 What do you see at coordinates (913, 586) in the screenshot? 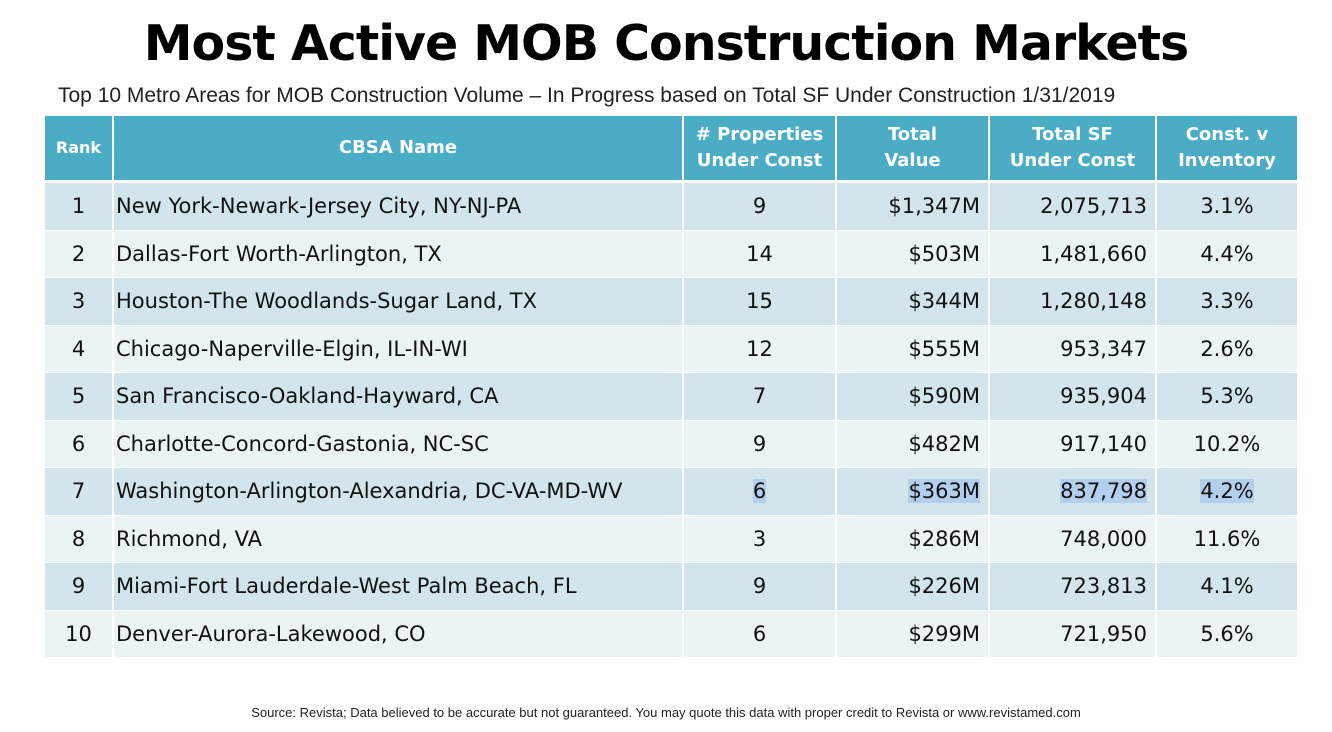
I see `total-value-cell: $226M` at bounding box center [913, 586].